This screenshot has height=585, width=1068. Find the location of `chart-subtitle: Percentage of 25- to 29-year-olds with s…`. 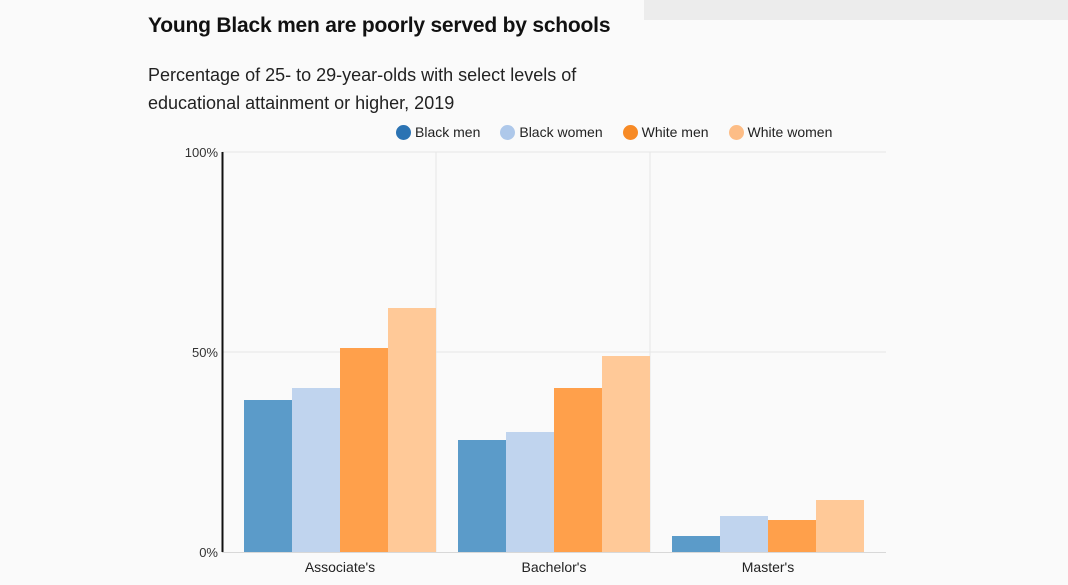

chart-subtitle: Percentage of 25- to 29-year-olds with s… is located at coordinates (362, 89).